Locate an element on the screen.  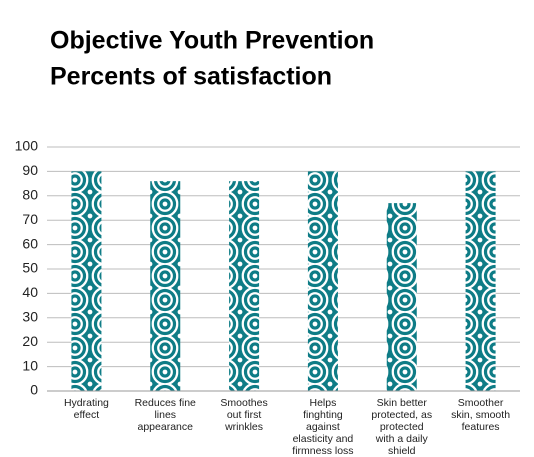
y-tick-label: 70 is located at coordinates (30, 219).